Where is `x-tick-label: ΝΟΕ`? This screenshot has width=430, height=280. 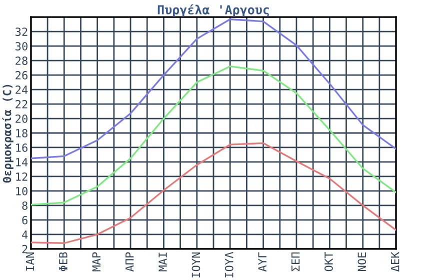
x-tick-label: ΝΟΕ is located at coordinates (362, 262).